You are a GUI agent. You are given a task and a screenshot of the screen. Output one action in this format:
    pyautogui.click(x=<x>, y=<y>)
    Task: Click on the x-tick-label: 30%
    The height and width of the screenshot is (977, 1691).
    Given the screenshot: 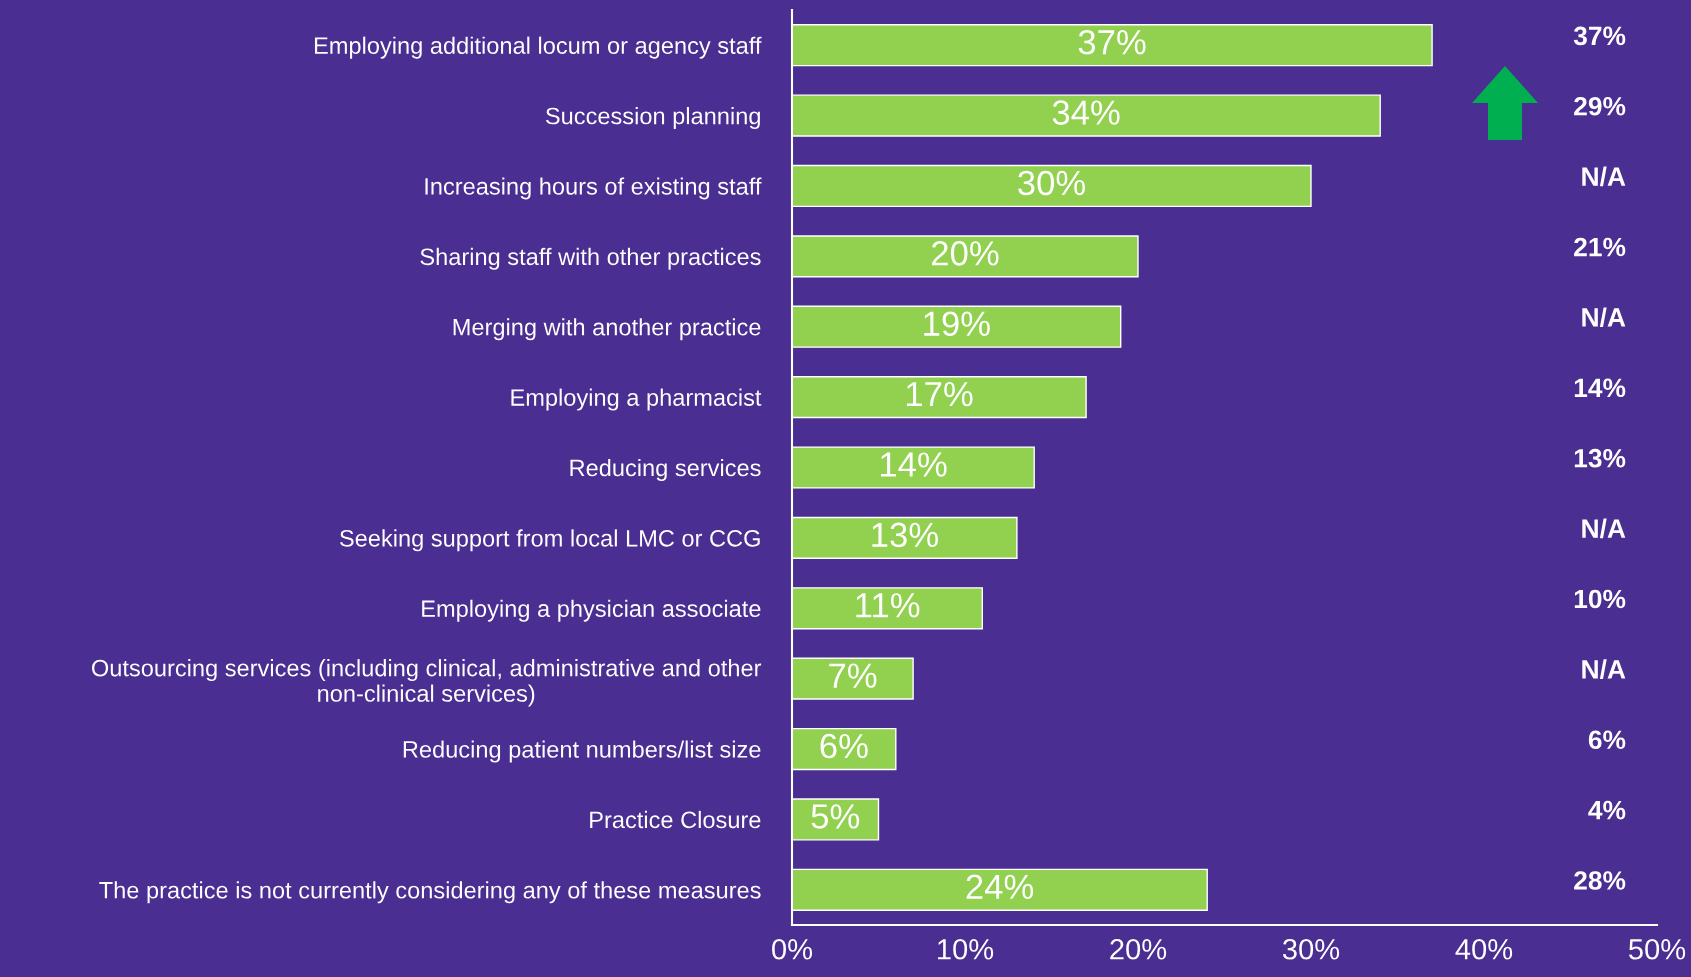 What is the action you would take?
    pyautogui.click(x=1311, y=949)
    